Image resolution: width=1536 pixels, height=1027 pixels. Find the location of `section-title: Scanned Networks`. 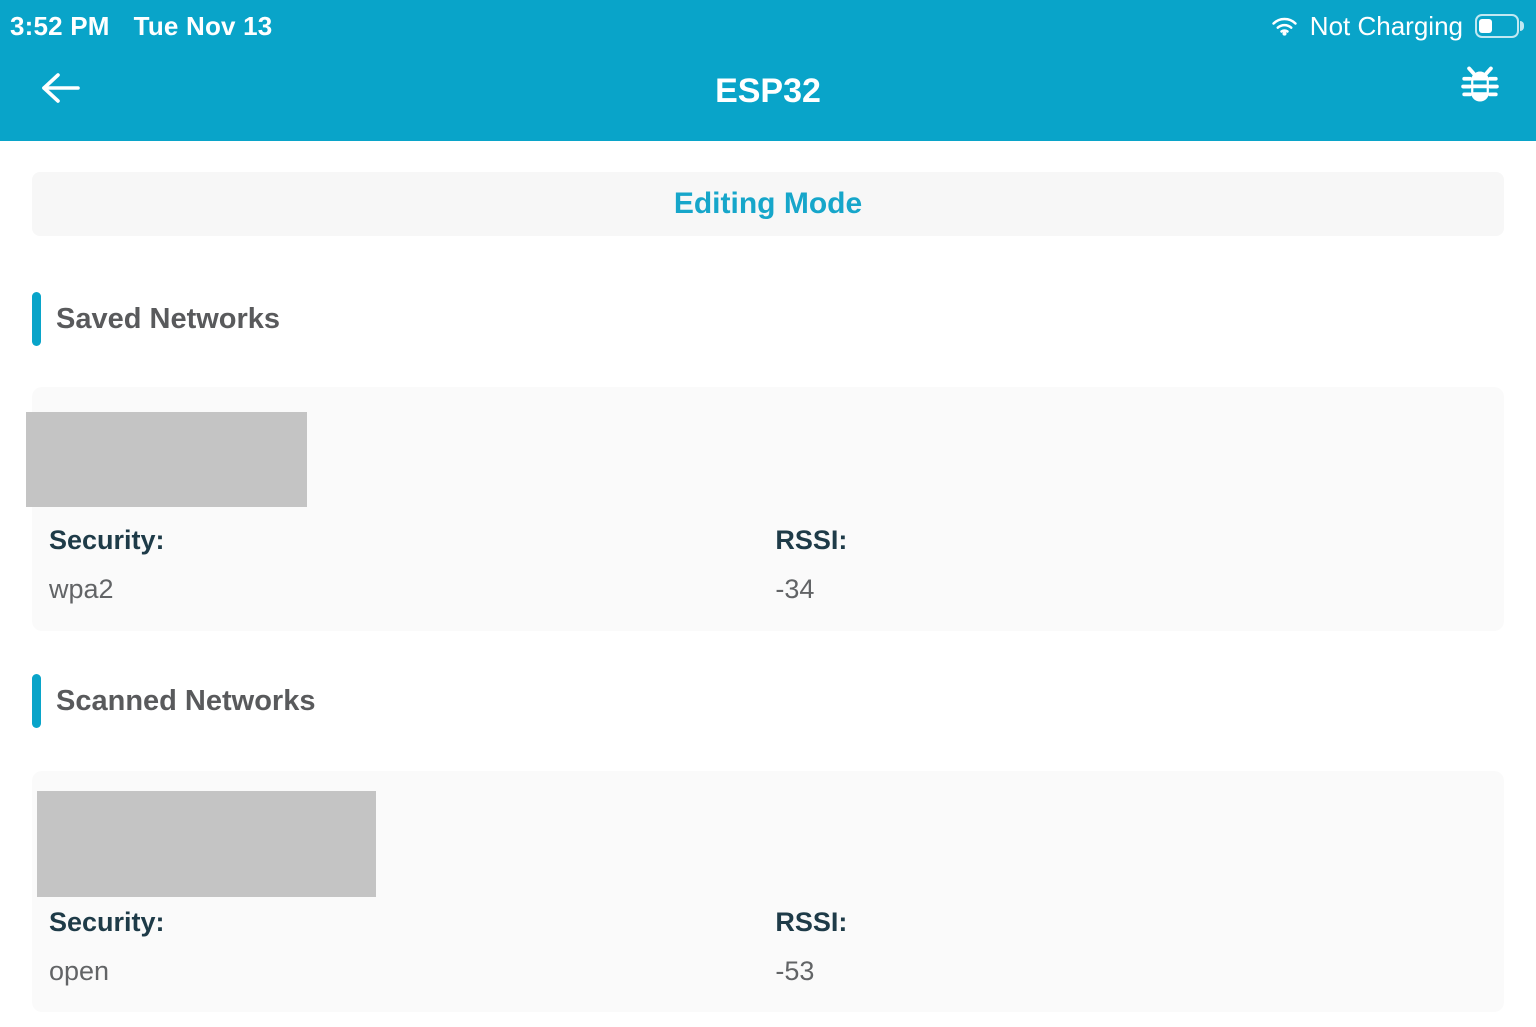

section-title: Scanned Networks is located at coordinates (186, 700).